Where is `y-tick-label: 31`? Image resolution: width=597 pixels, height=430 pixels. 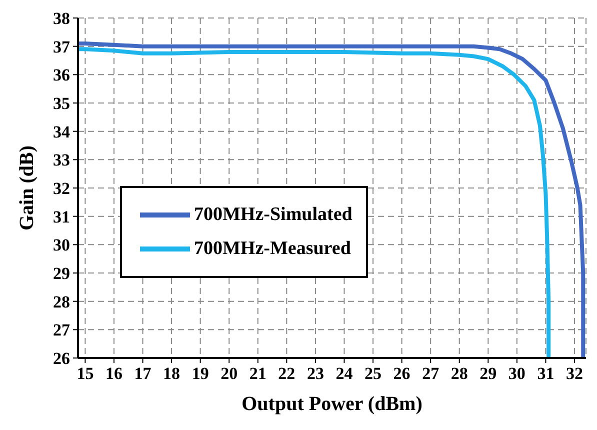 y-tick-label: 31 is located at coordinates (61, 216).